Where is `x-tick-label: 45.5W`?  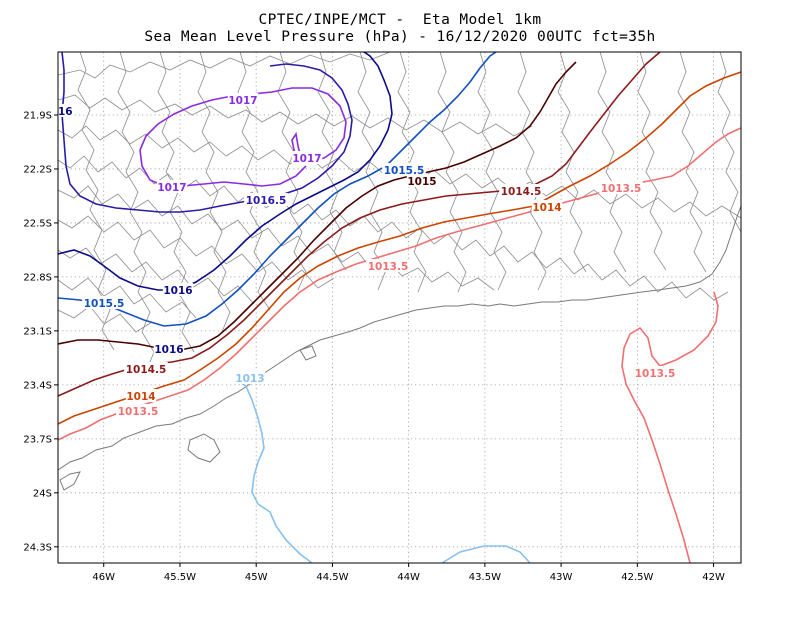
x-tick-label: 45.5W is located at coordinates (180, 577).